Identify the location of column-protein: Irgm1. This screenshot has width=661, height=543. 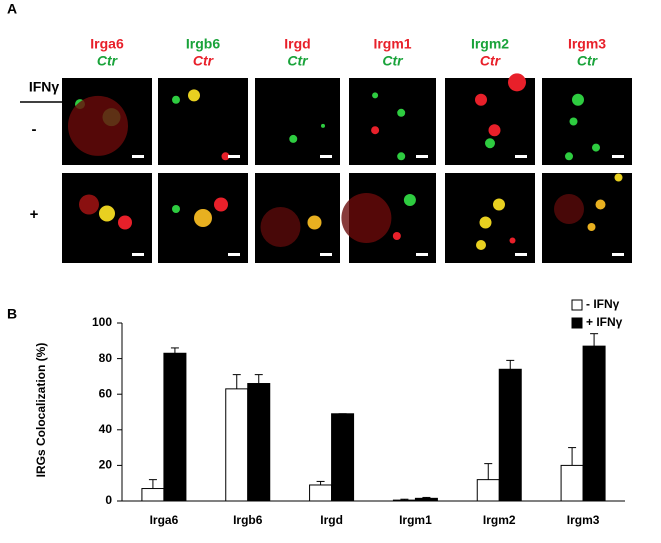
(392, 44).